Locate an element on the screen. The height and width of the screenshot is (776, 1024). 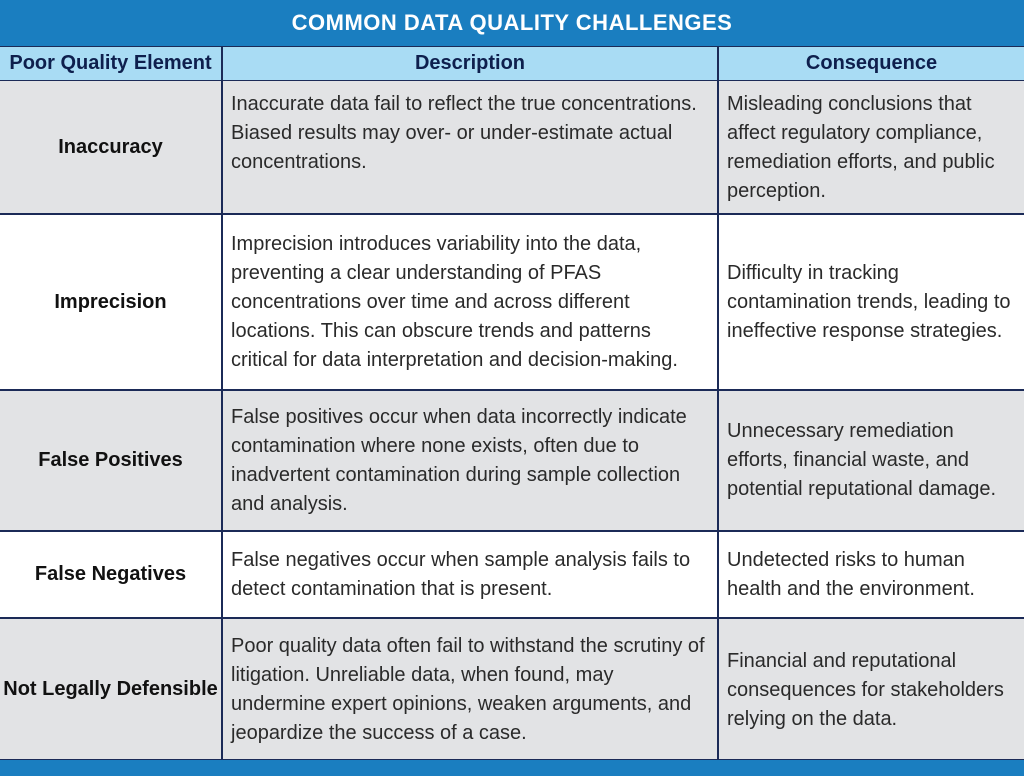
row-element: Inaccuracy is located at coordinates (110, 147).